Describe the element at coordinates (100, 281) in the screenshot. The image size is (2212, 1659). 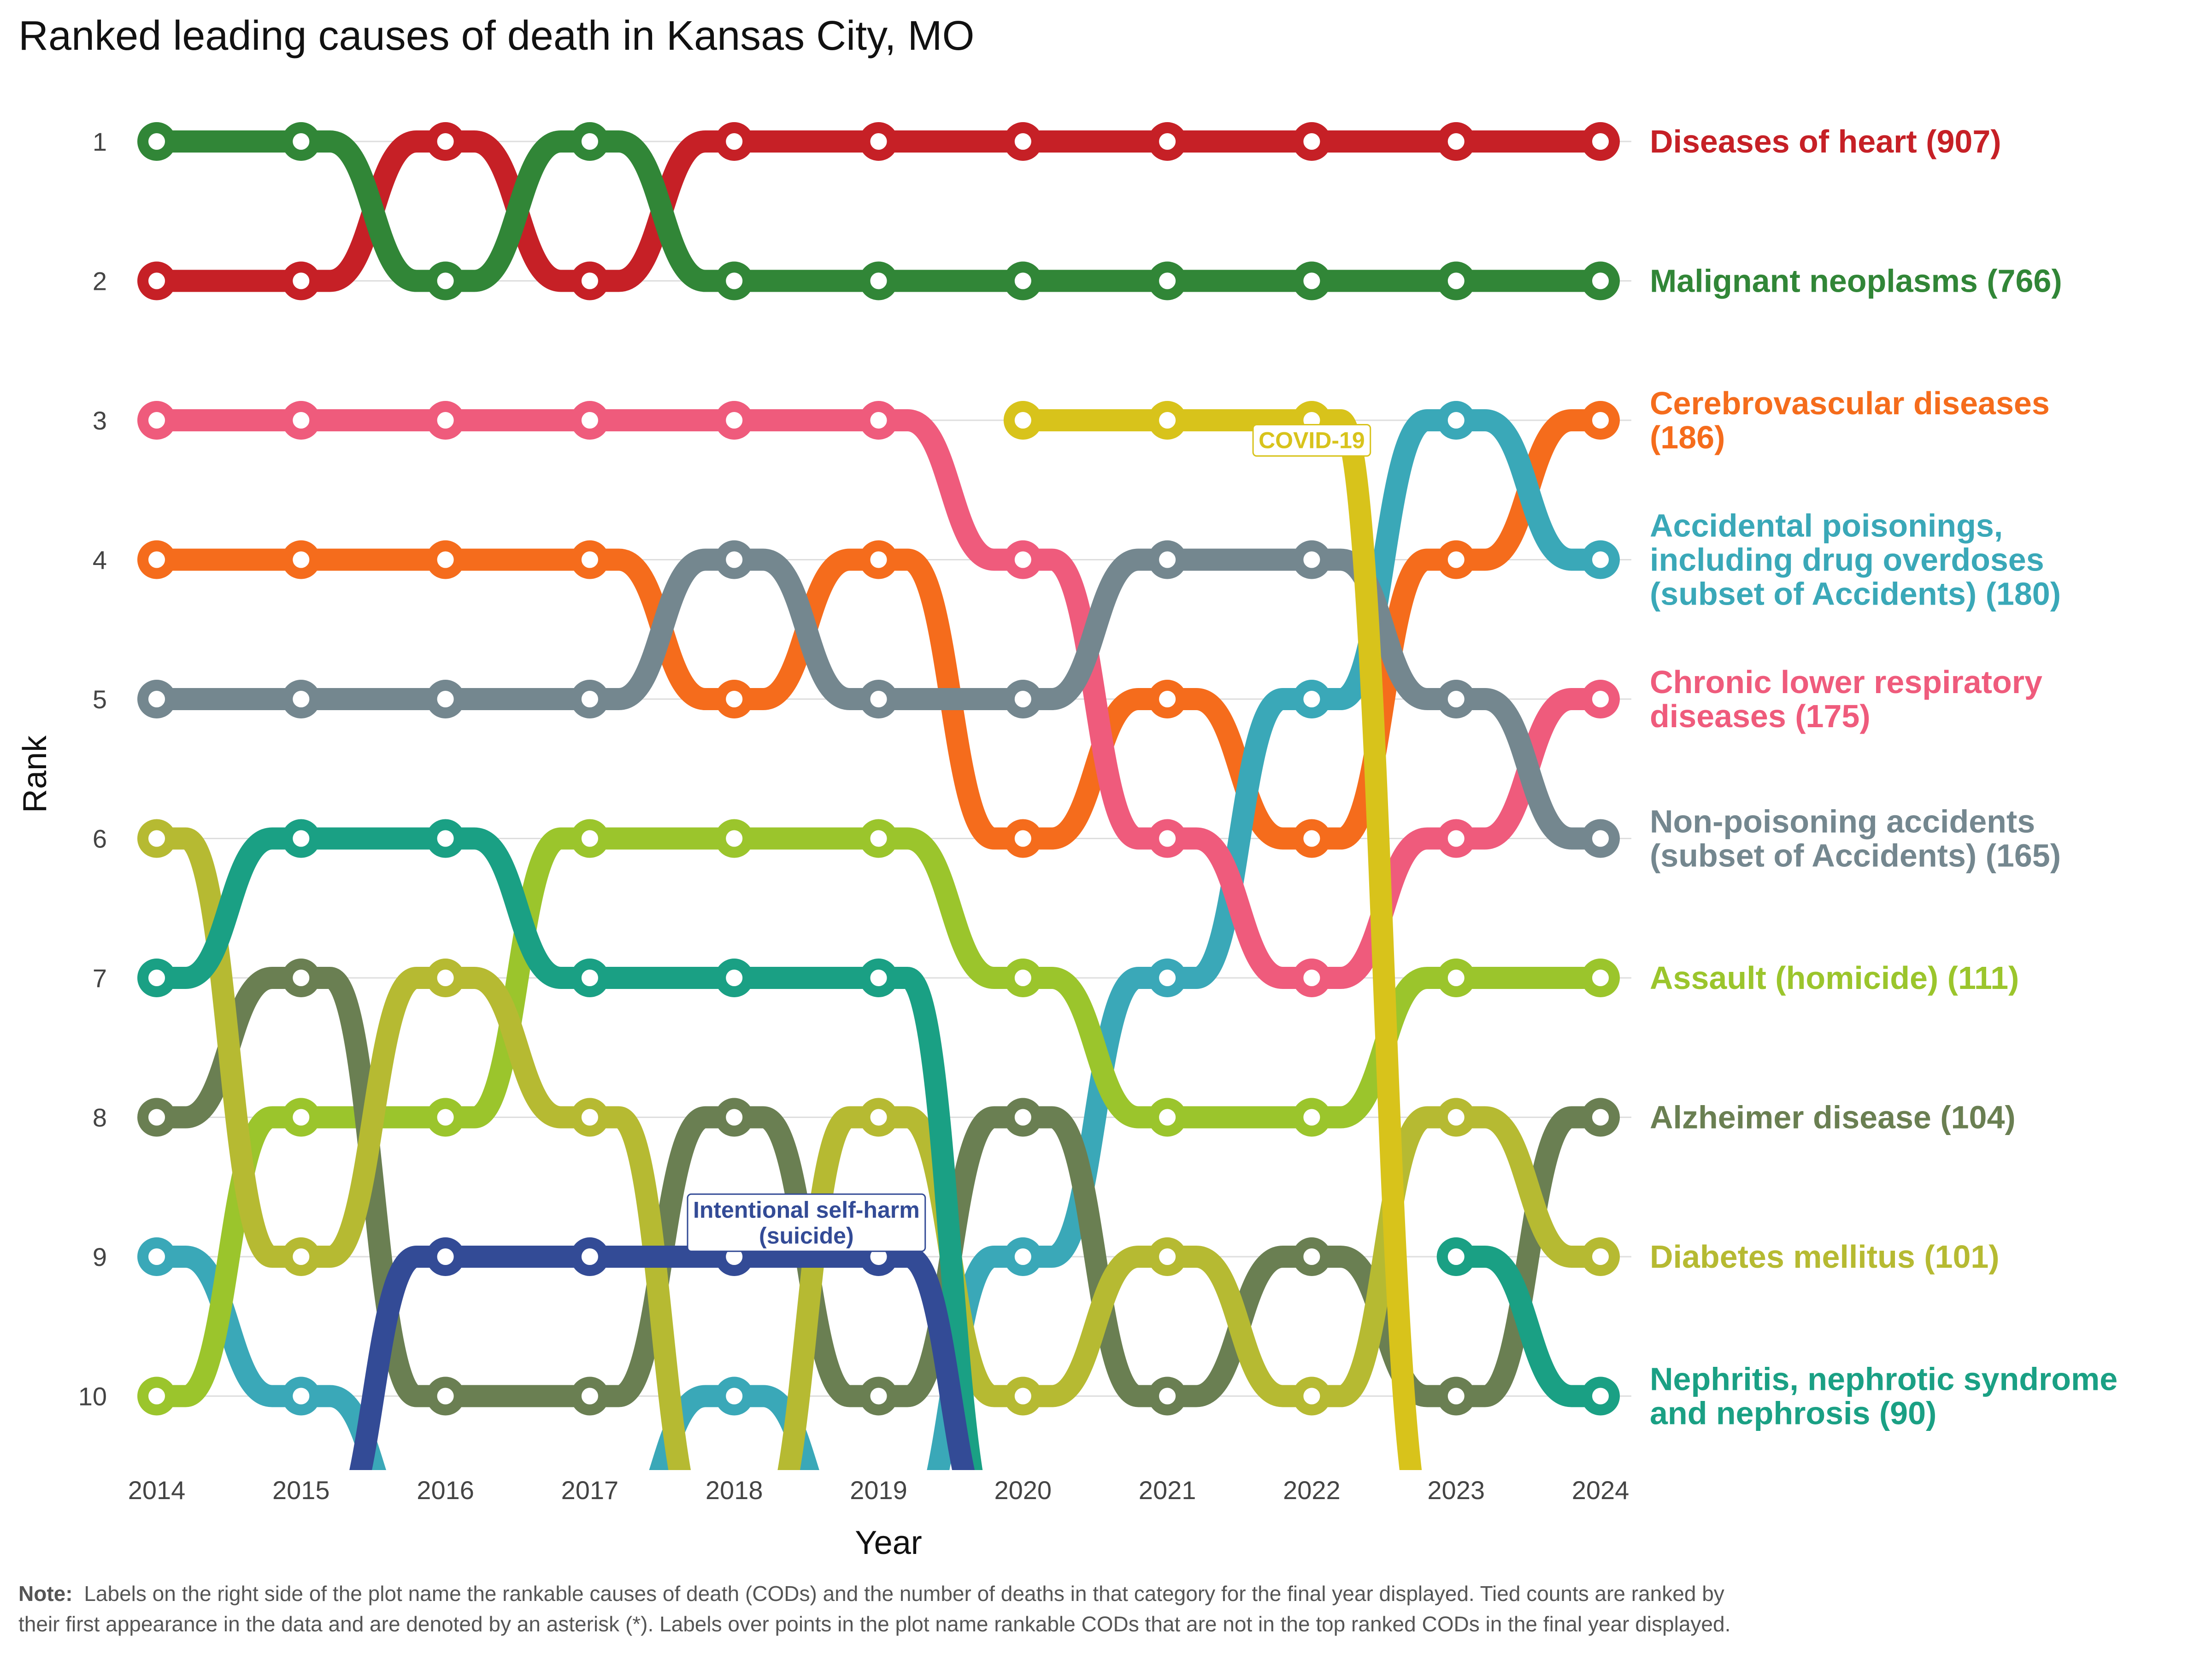
I see `y-tick-label: 2` at that location.